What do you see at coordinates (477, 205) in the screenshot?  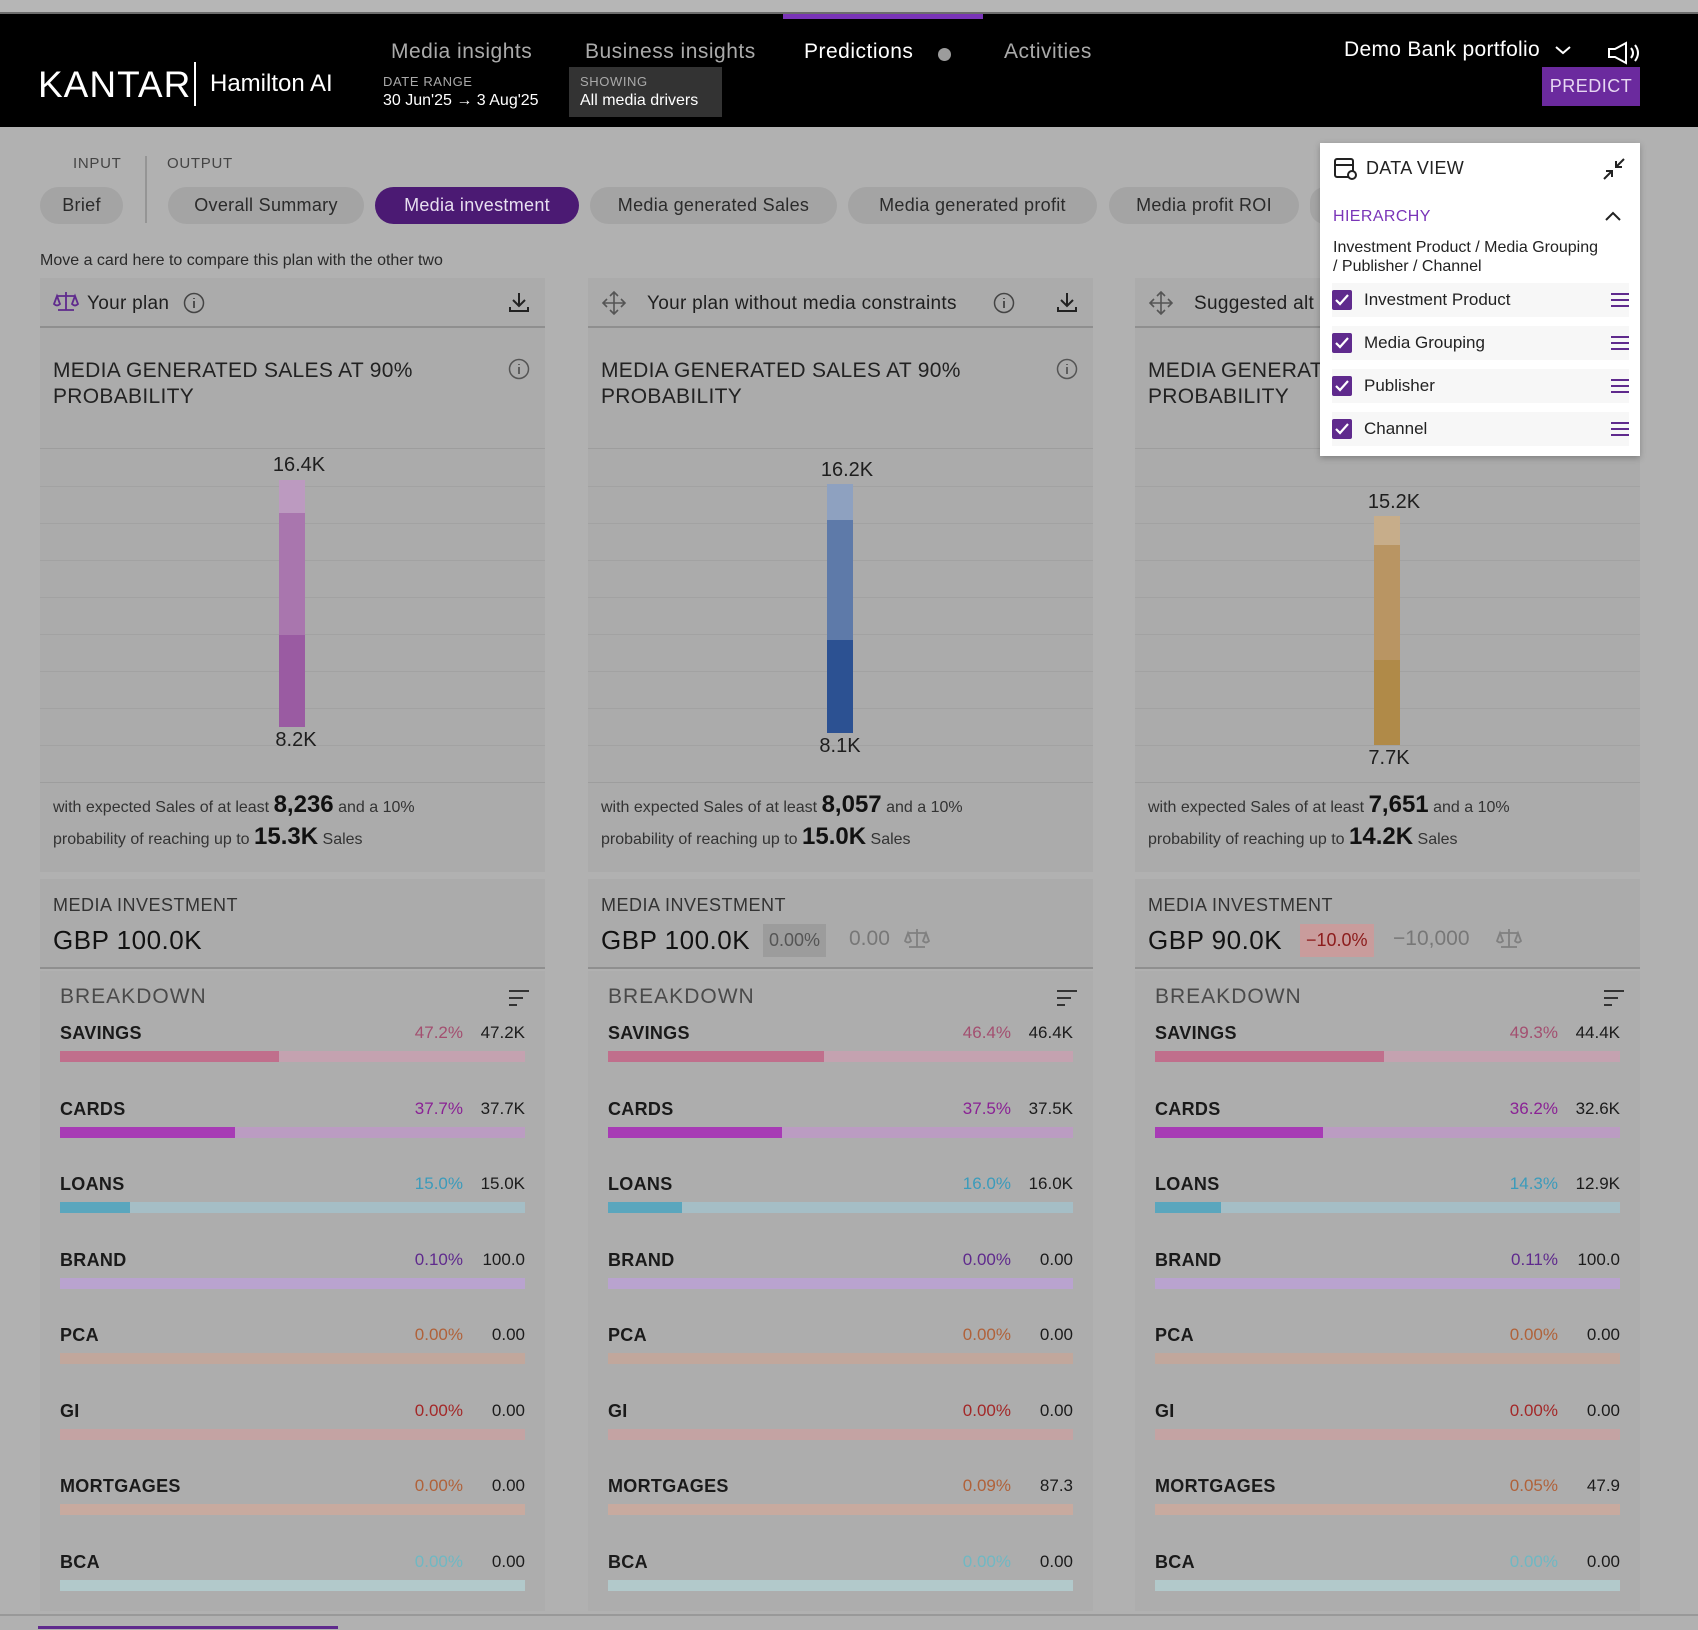 I see `tab-media-investment: Media investment` at bounding box center [477, 205].